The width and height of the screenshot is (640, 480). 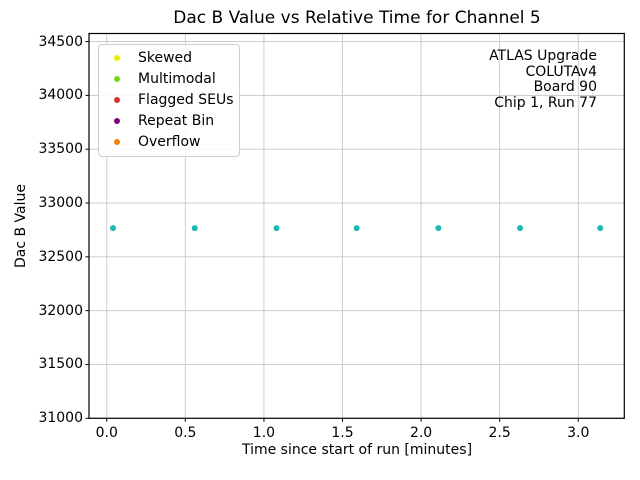 I want to click on legend-label: Multimodal, so click(x=177, y=78).